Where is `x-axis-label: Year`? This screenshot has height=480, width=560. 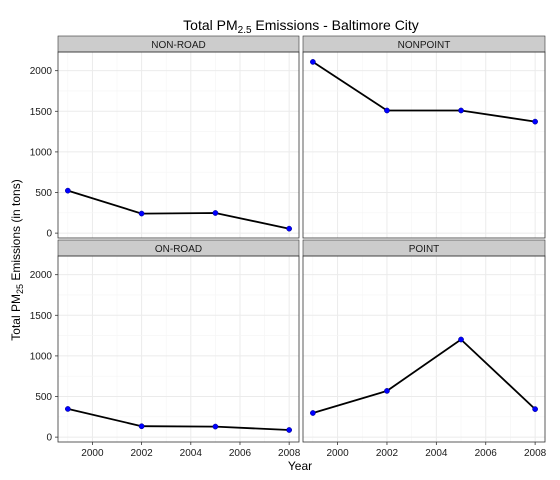 x-axis-label: Year is located at coordinates (300, 466).